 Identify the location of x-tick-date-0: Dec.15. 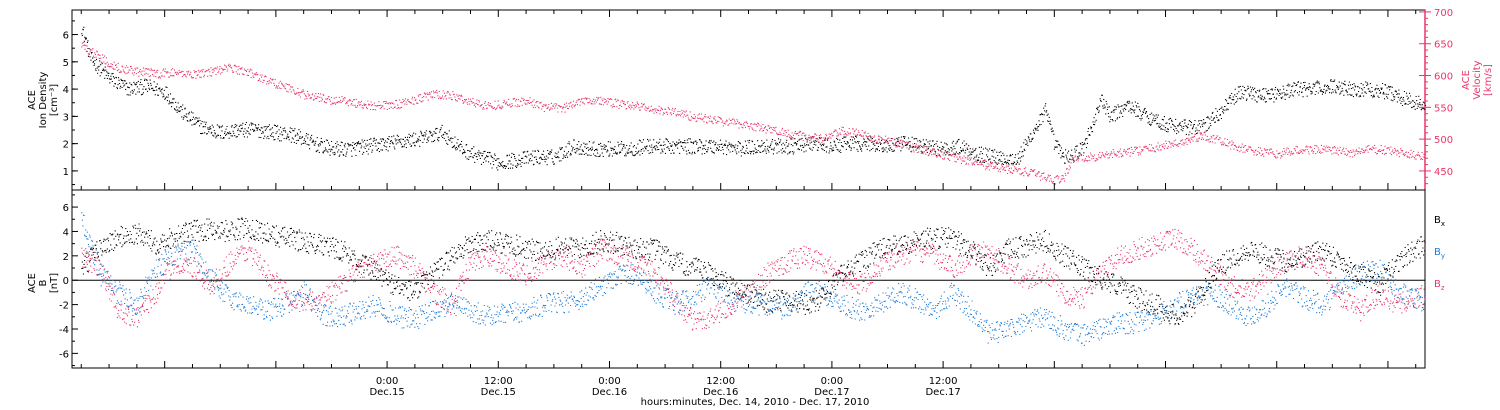
(386, 392).